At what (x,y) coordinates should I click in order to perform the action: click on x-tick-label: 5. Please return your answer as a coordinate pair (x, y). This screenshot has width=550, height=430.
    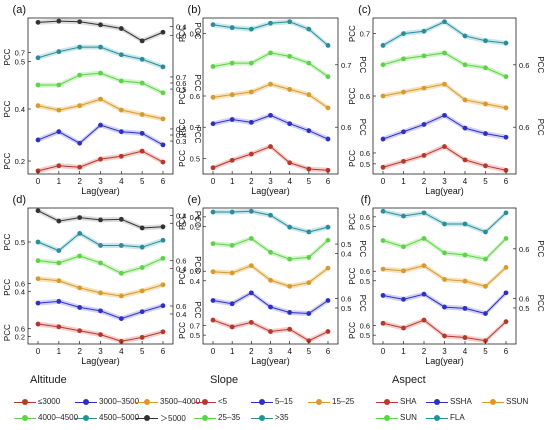
    Looking at the image, I should click on (485, 181).